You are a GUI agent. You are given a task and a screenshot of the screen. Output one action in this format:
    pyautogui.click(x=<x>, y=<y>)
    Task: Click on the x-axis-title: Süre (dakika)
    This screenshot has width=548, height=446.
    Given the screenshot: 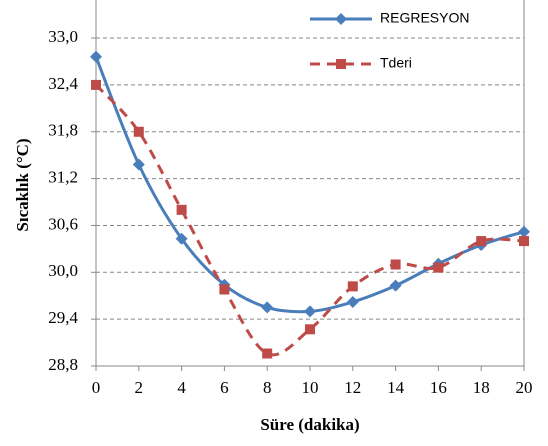 What is the action you would take?
    pyautogui.click(x=309, y=424)
    